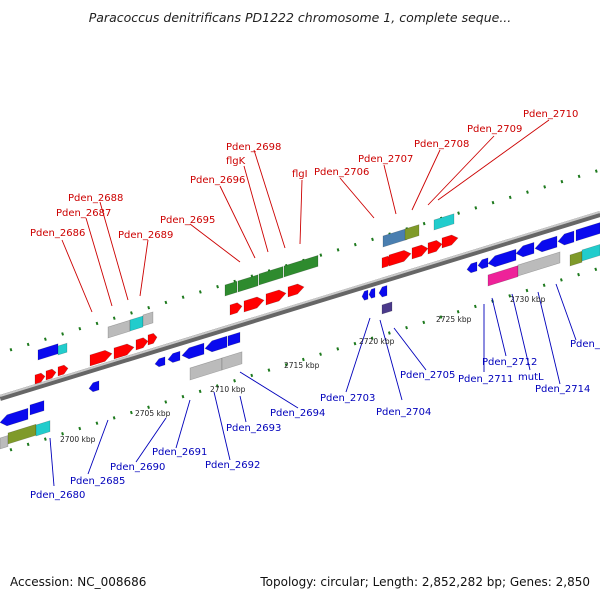 Image resolution: width=600 pixels, height=600 pixels. I want to click on gene-label: Pden_2711, so click(485, 379).